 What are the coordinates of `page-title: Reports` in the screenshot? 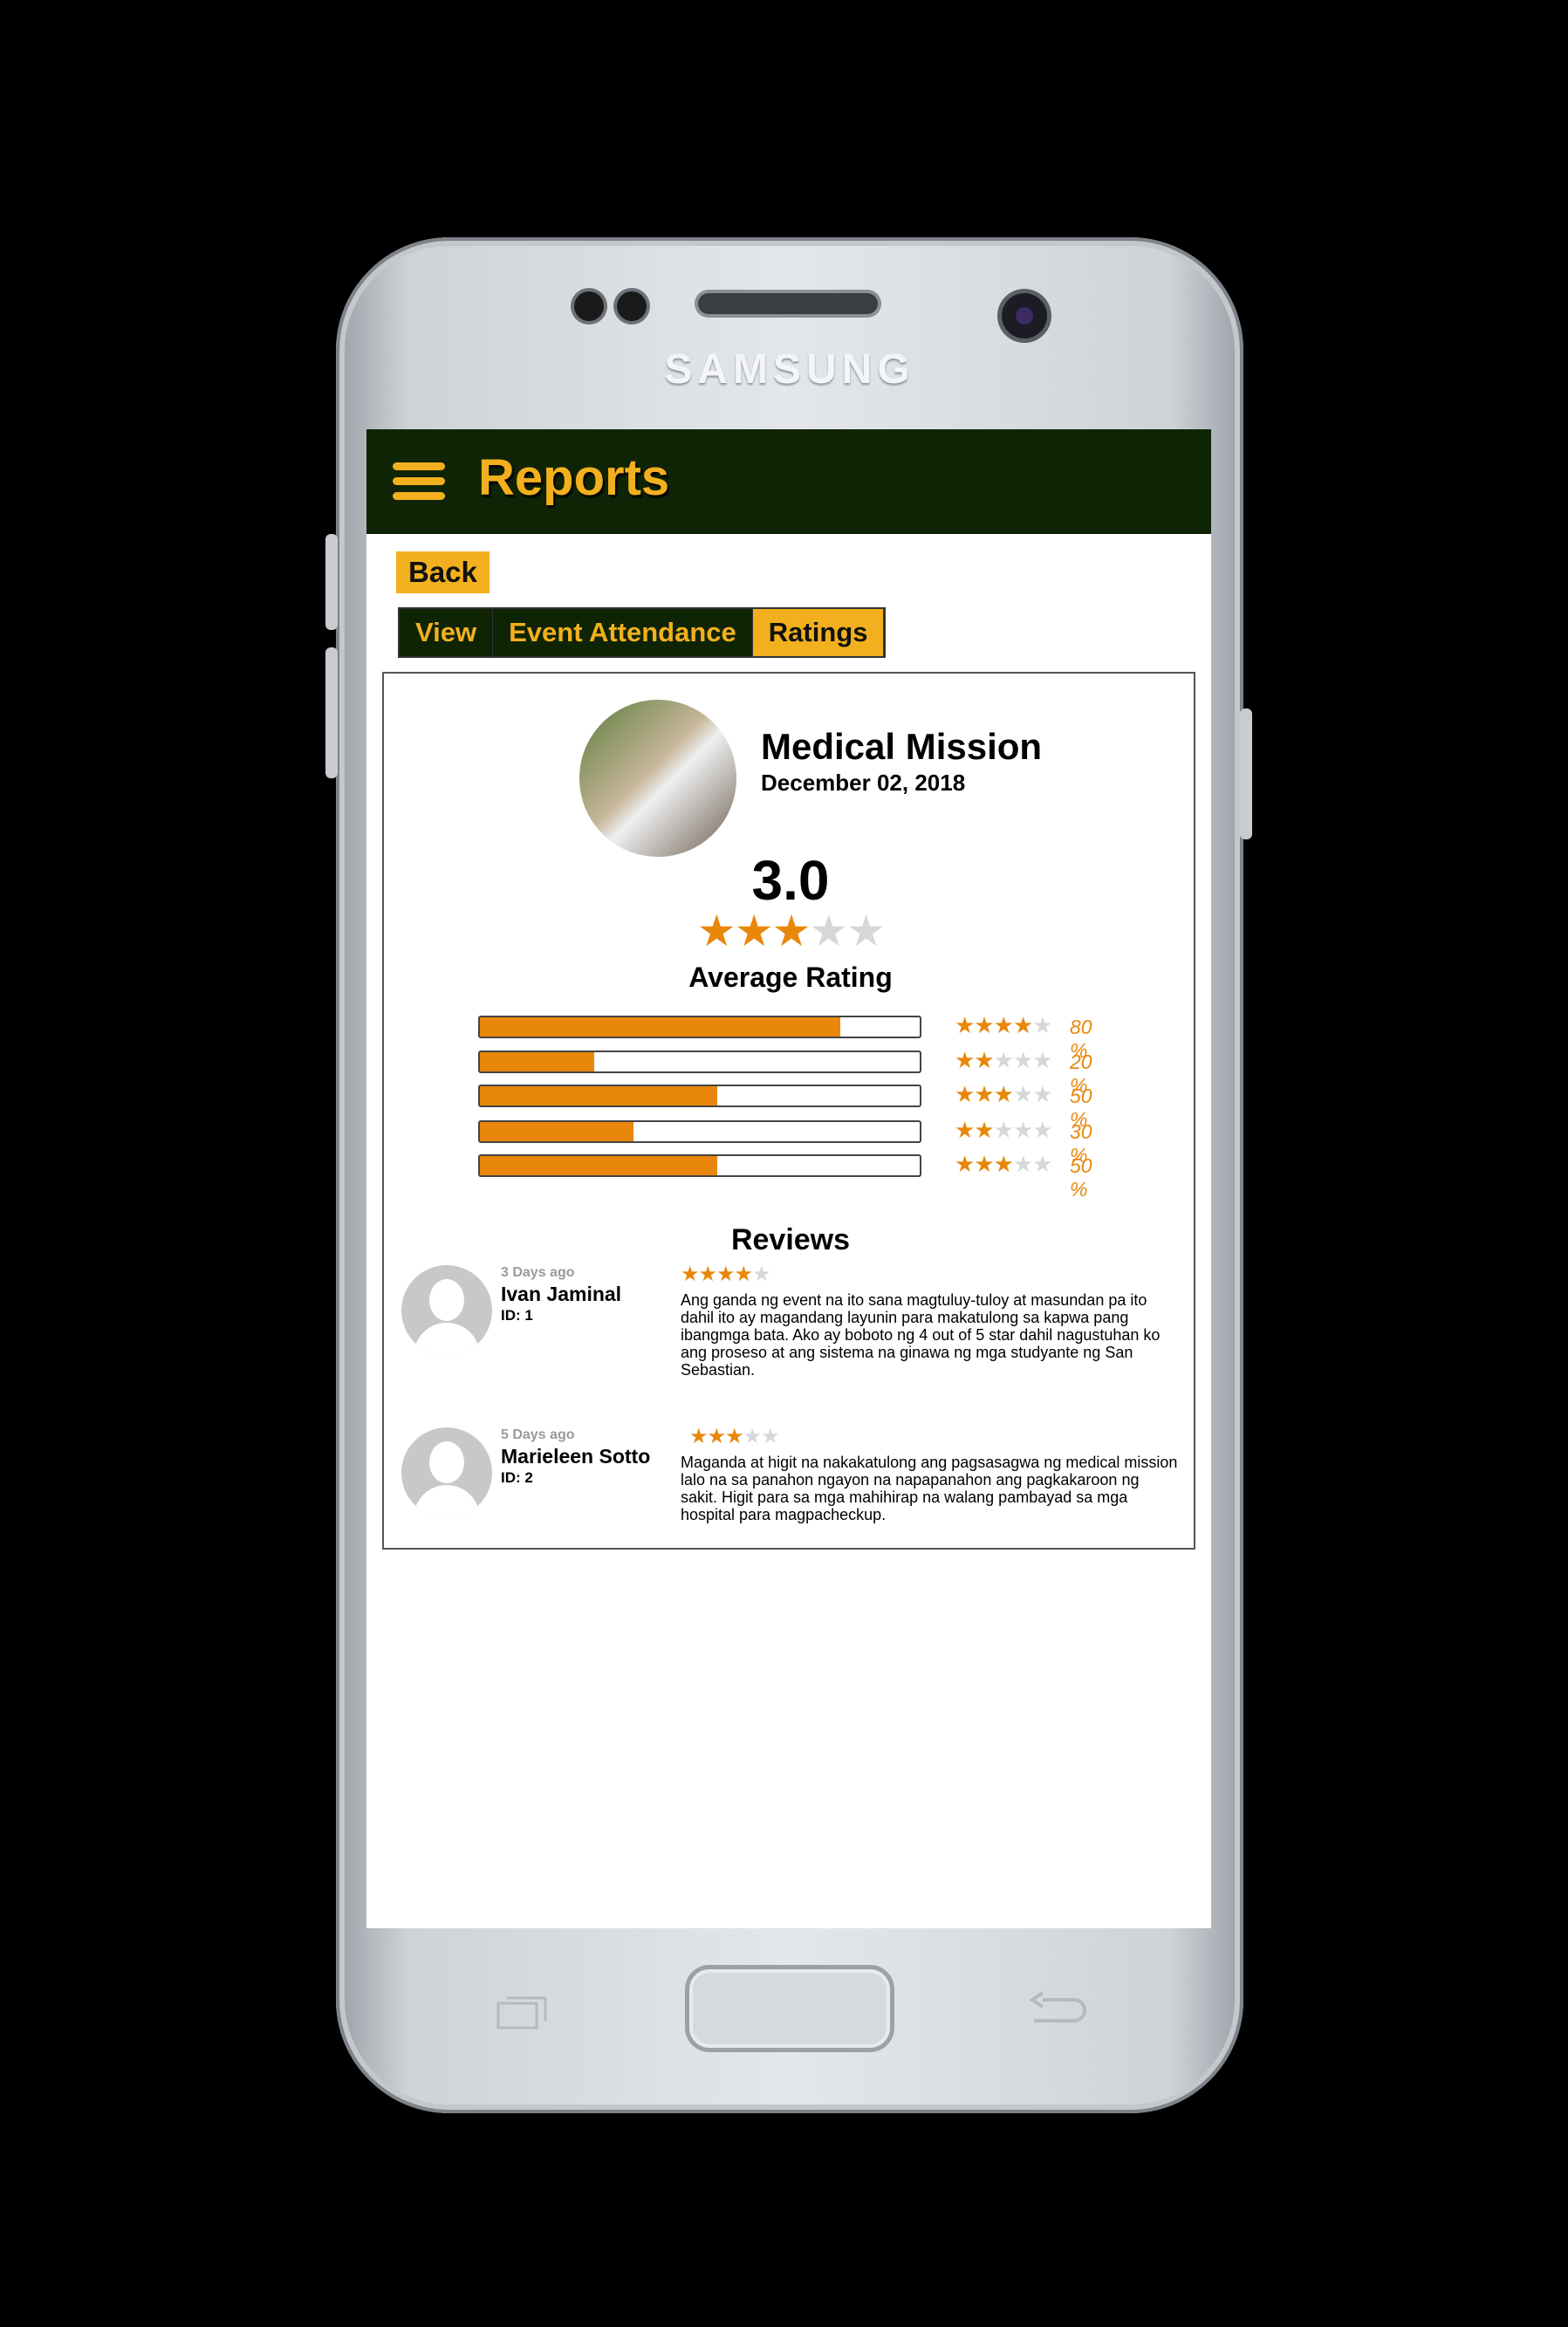 It's located at (574, 477).